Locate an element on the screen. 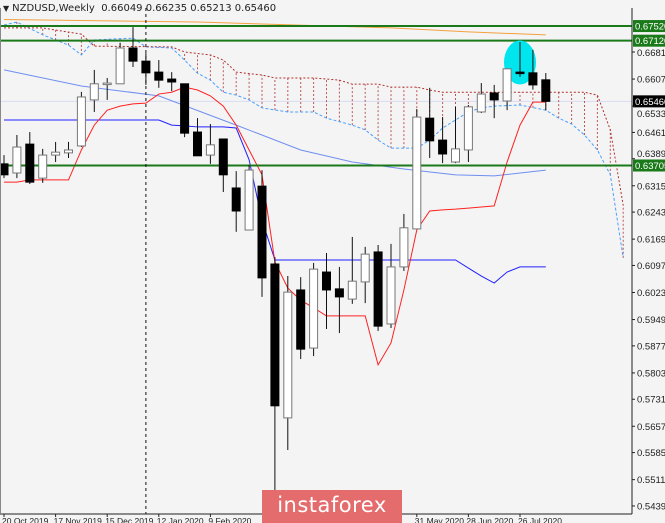 Image resolution: width=665 pixels, height=523 pixels. current-price-tag-label: 0.65460 is located at coordinates (650, 102).